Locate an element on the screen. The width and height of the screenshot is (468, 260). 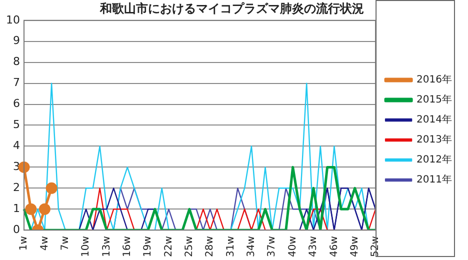
y-tick-label: 4 is located at coordinates (16, 145).